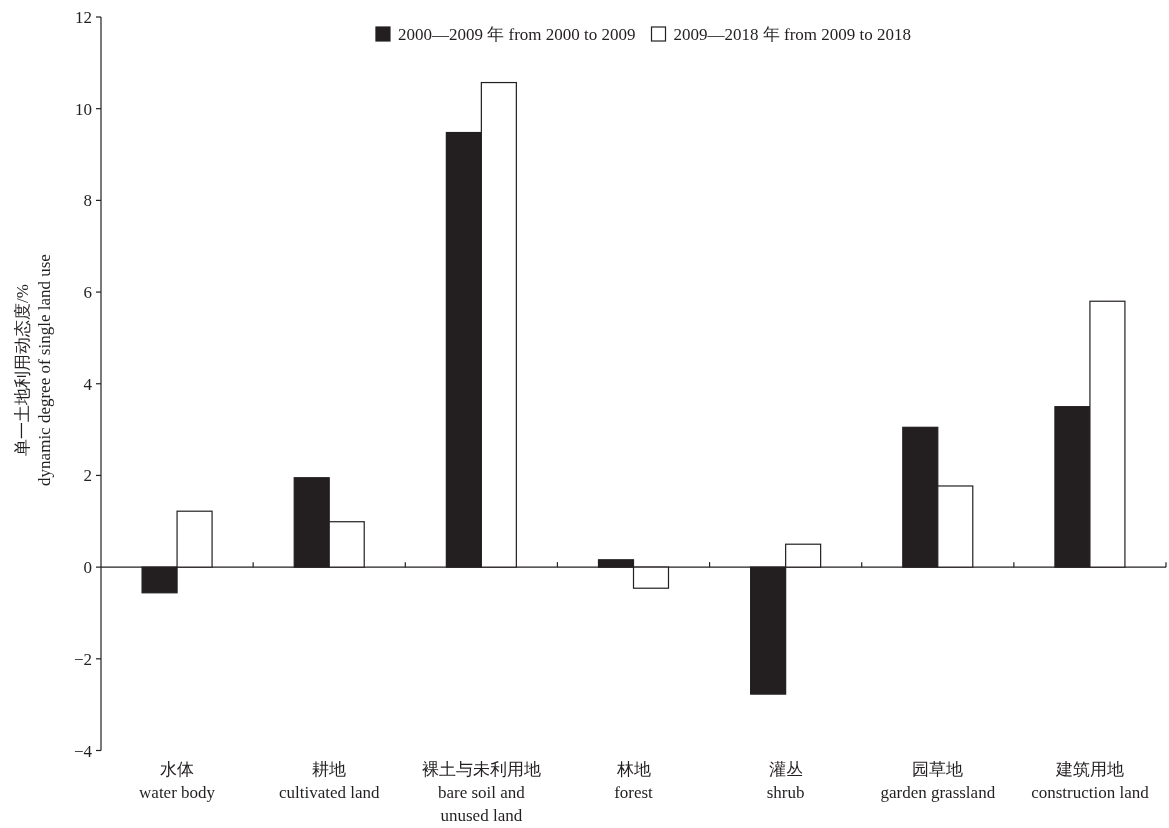 The height and width of the screenshot is (828, 1169). Describe the element at coordinates (785, 781) in the screenshot. I see `x-tick-label: 灌丛 shrub` at that location.